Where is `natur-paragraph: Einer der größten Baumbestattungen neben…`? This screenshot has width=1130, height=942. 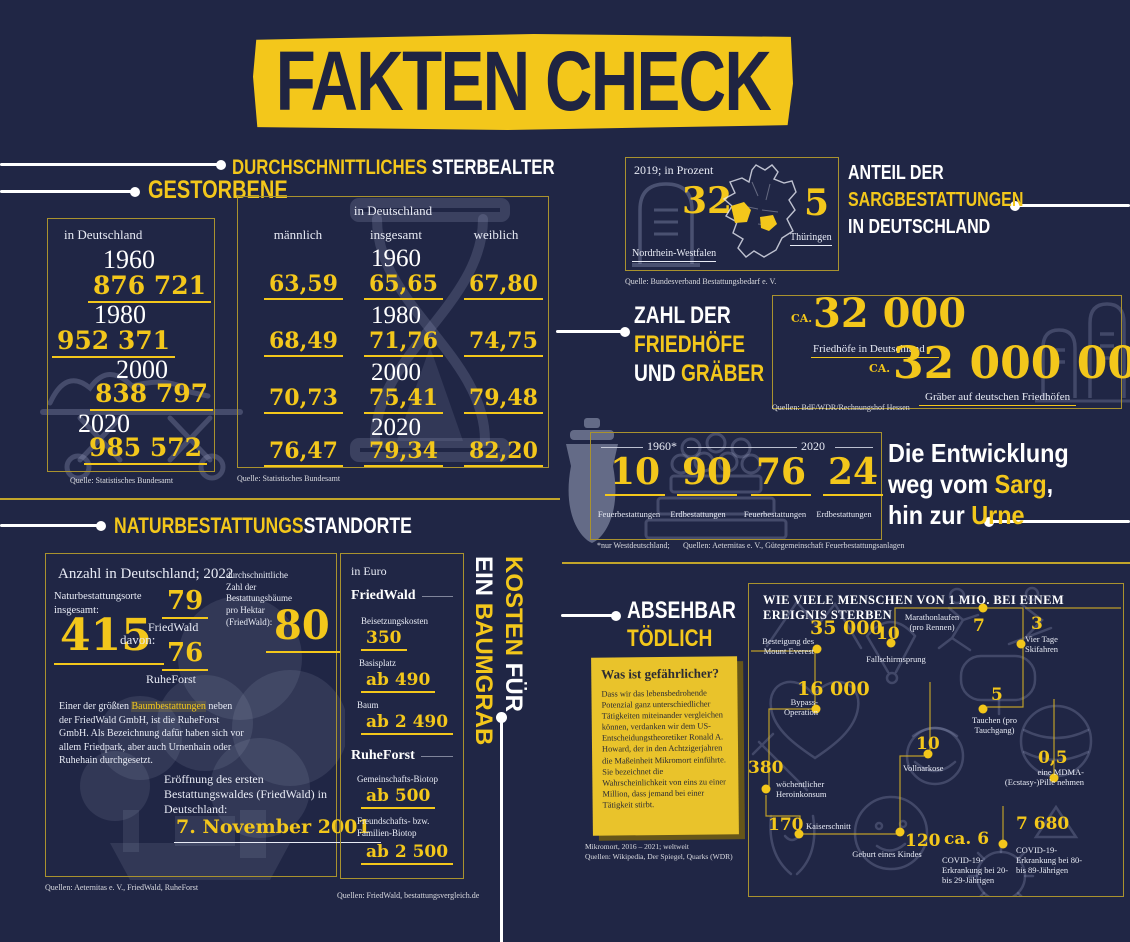 natur-paragraph: Einer der größten Baumbestattungen neben… is located at coordinates (151, 733).